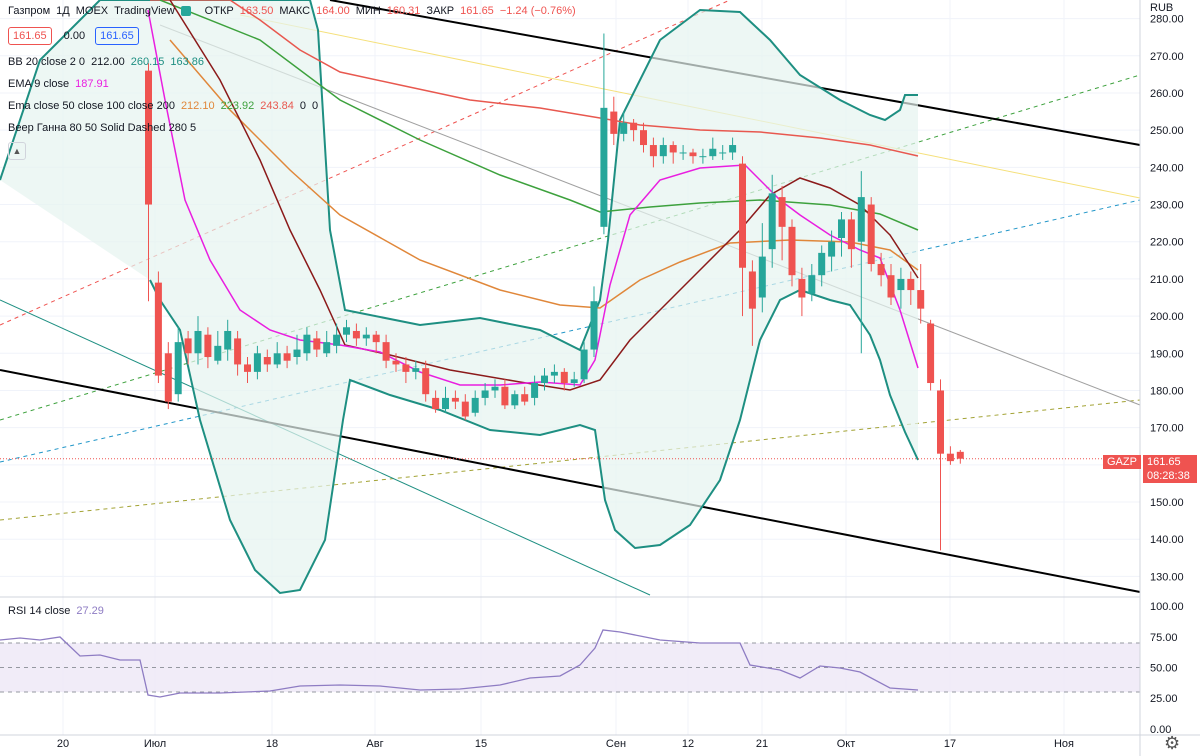 The image size is (1200, 756). Describe the element at coordinates (762, 744) in the screenshot. I see `time-tick-label: 21` at that location.